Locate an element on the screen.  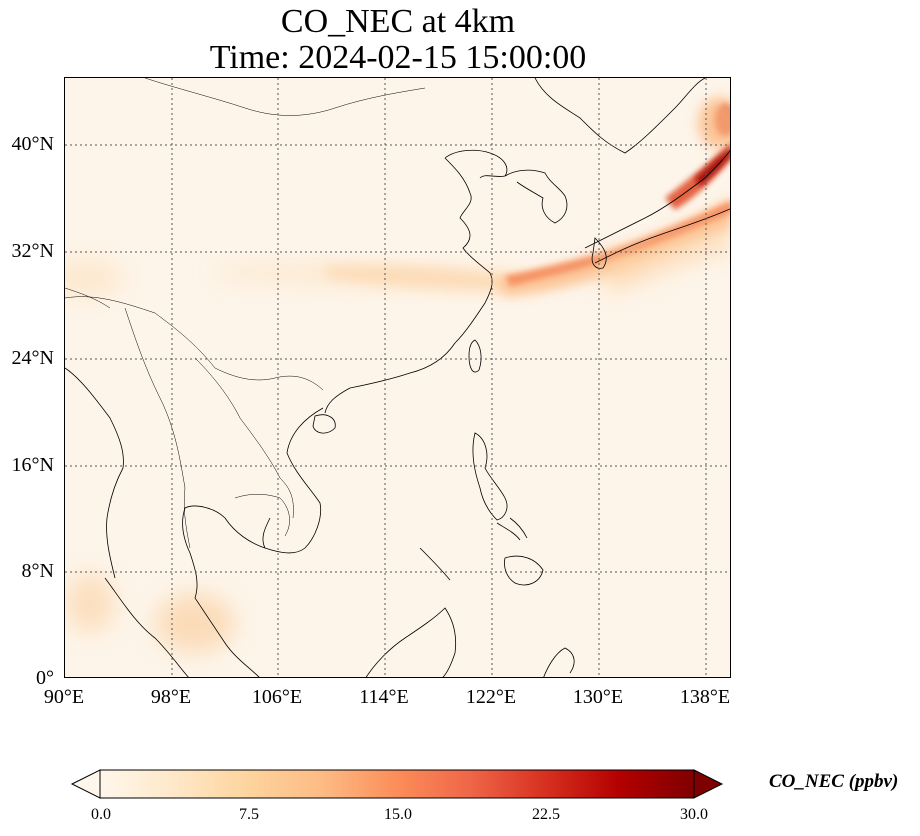
lat-label-8: 8°N is located at coordinates (37, 571).